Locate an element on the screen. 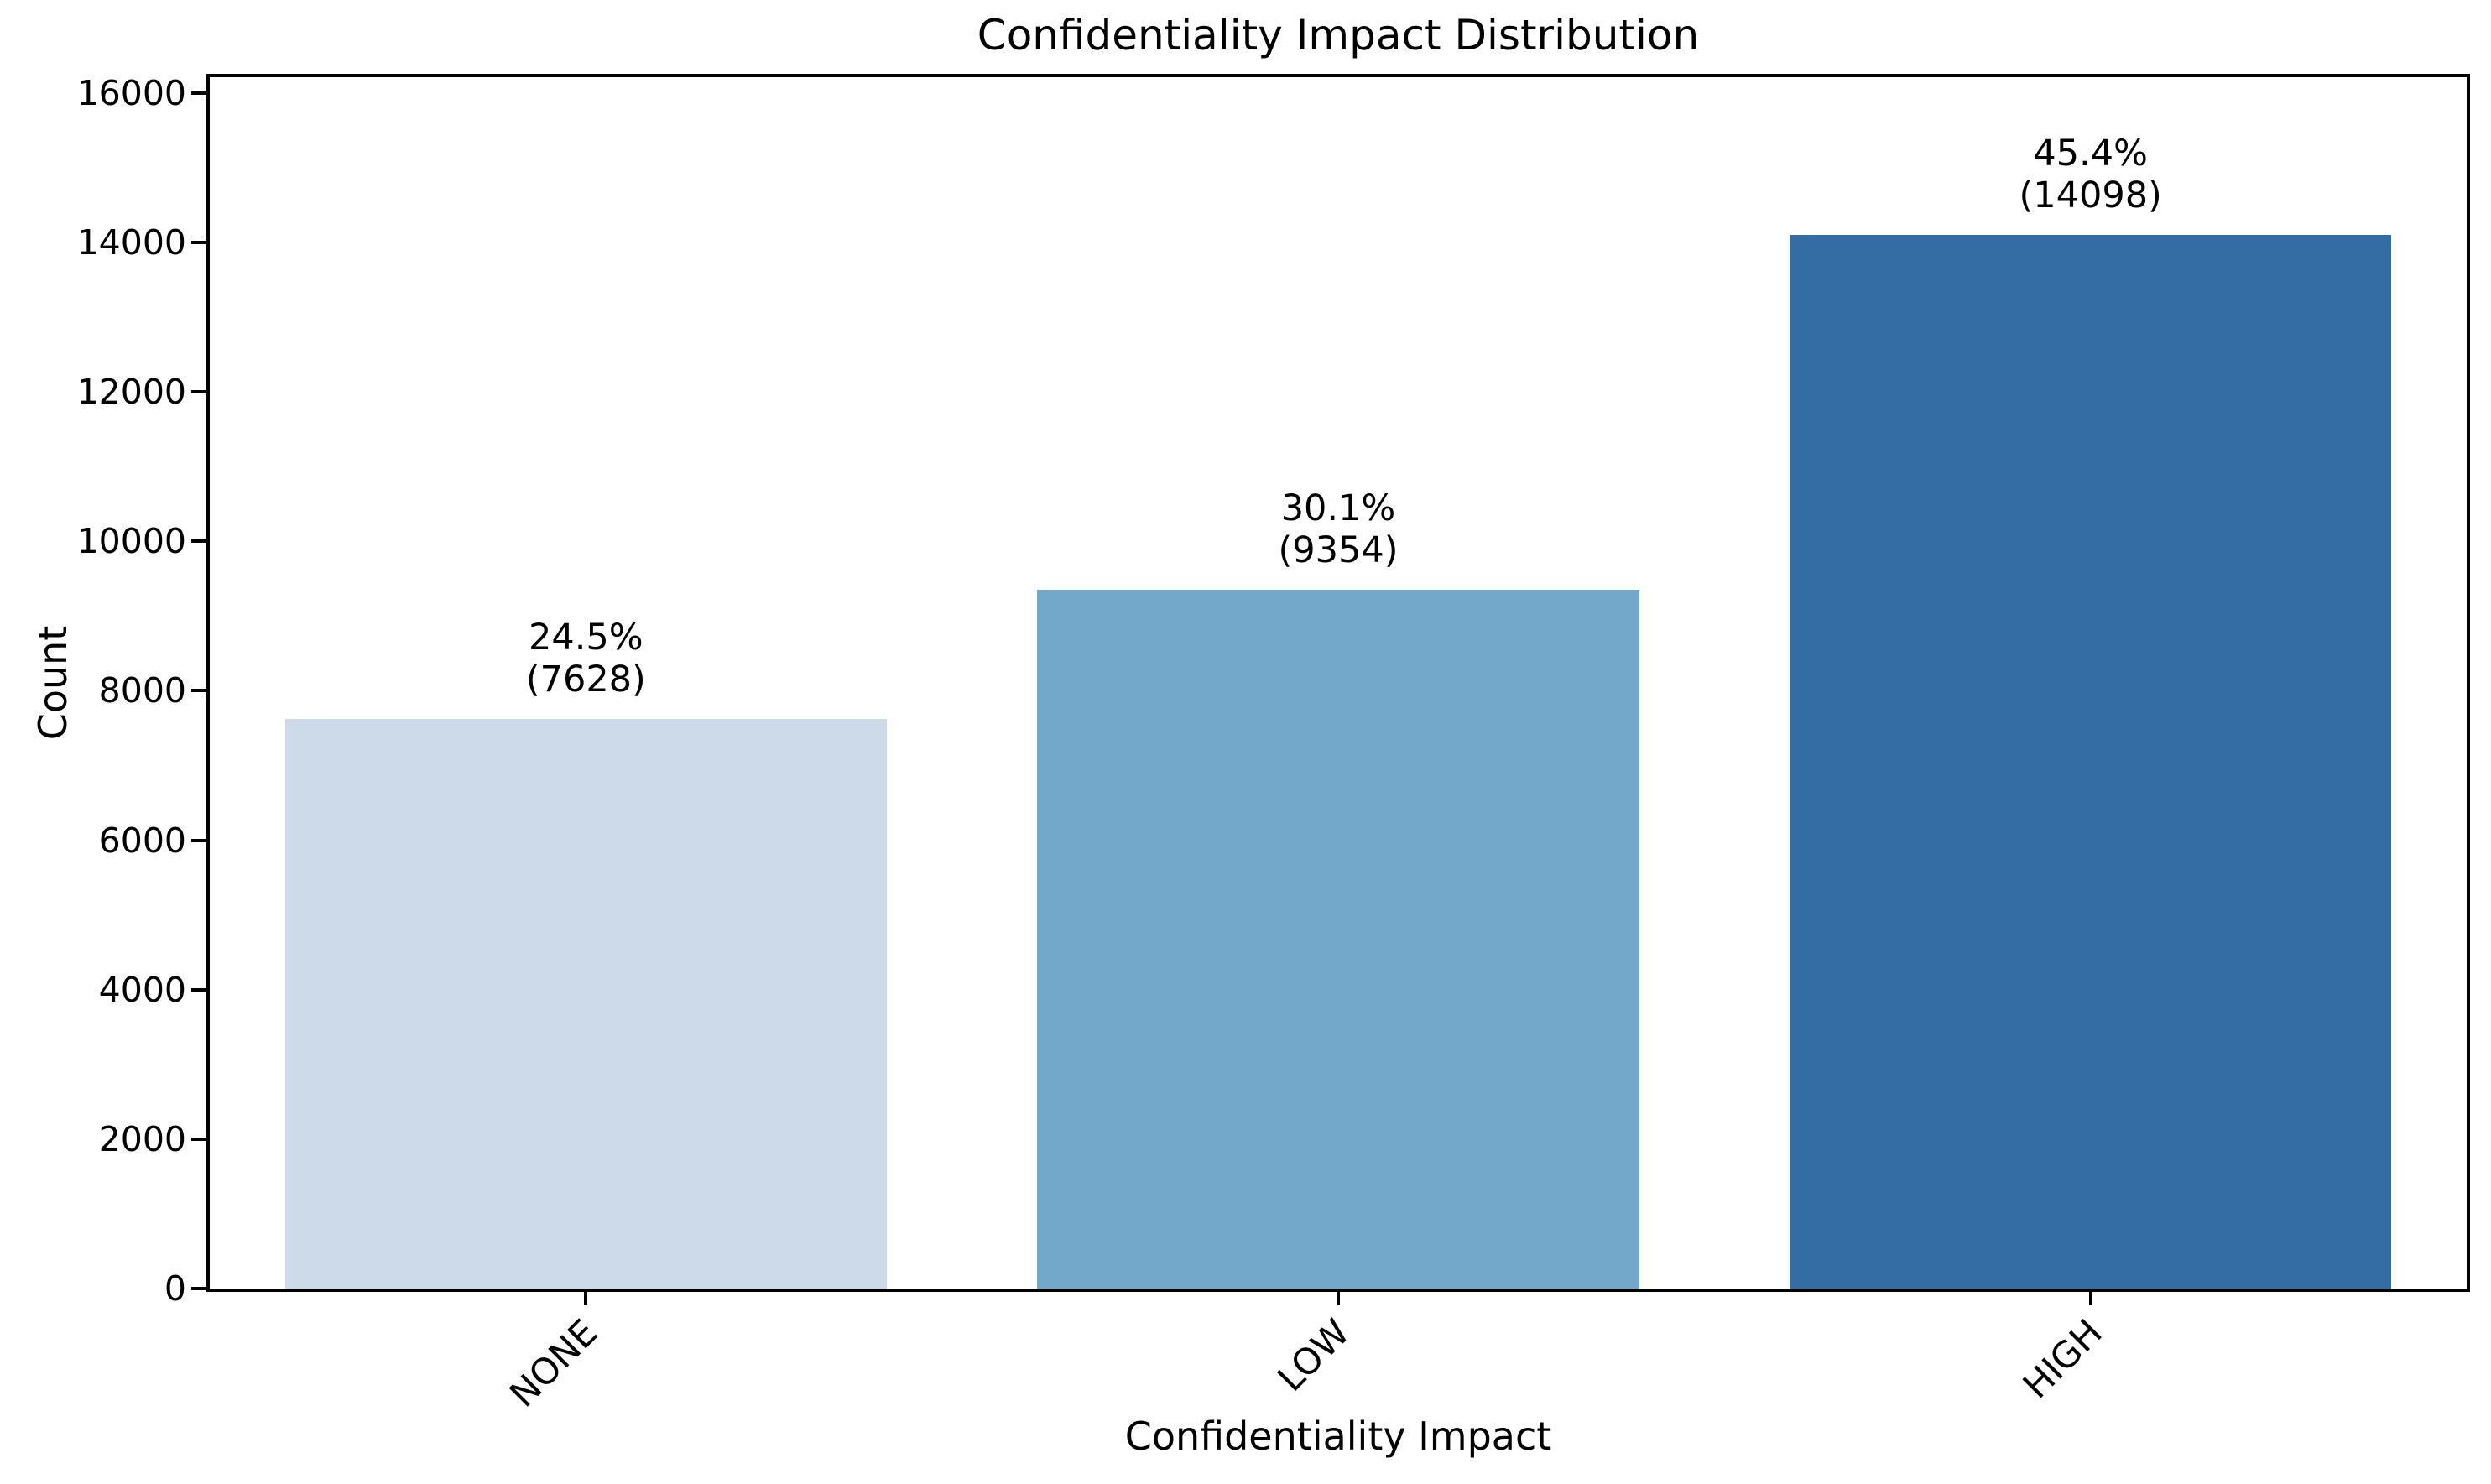 The width and height of the screenshot is (2491, 1484). bar-none is located at coordinates (585, 1003).